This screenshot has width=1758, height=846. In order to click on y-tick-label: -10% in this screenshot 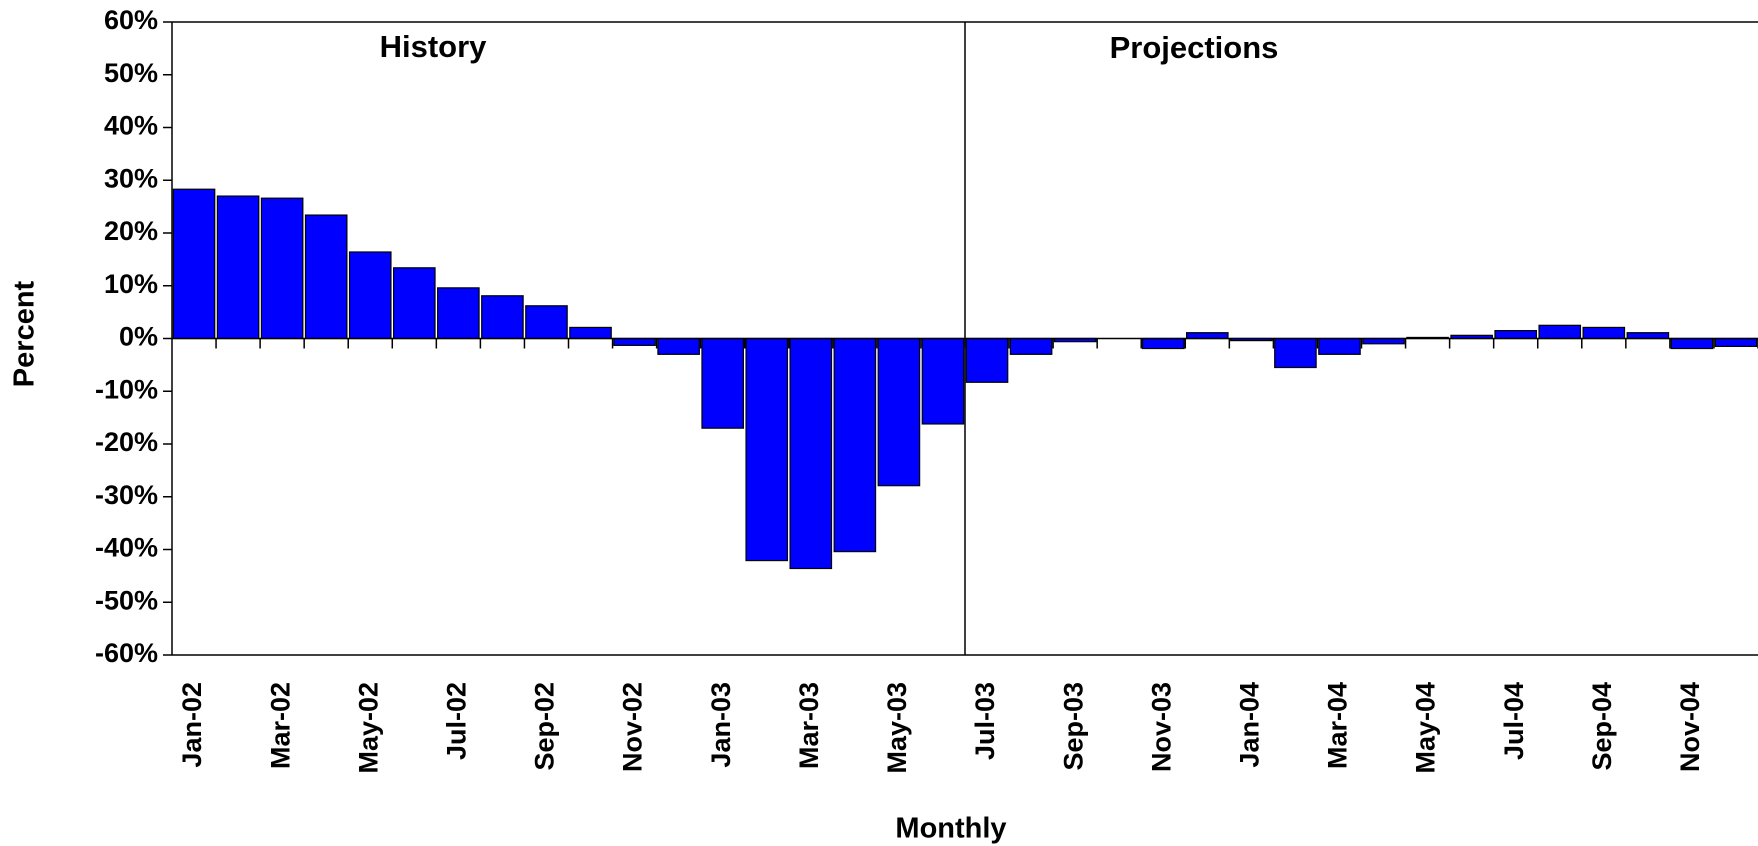, I will do `click(126, 389)`.